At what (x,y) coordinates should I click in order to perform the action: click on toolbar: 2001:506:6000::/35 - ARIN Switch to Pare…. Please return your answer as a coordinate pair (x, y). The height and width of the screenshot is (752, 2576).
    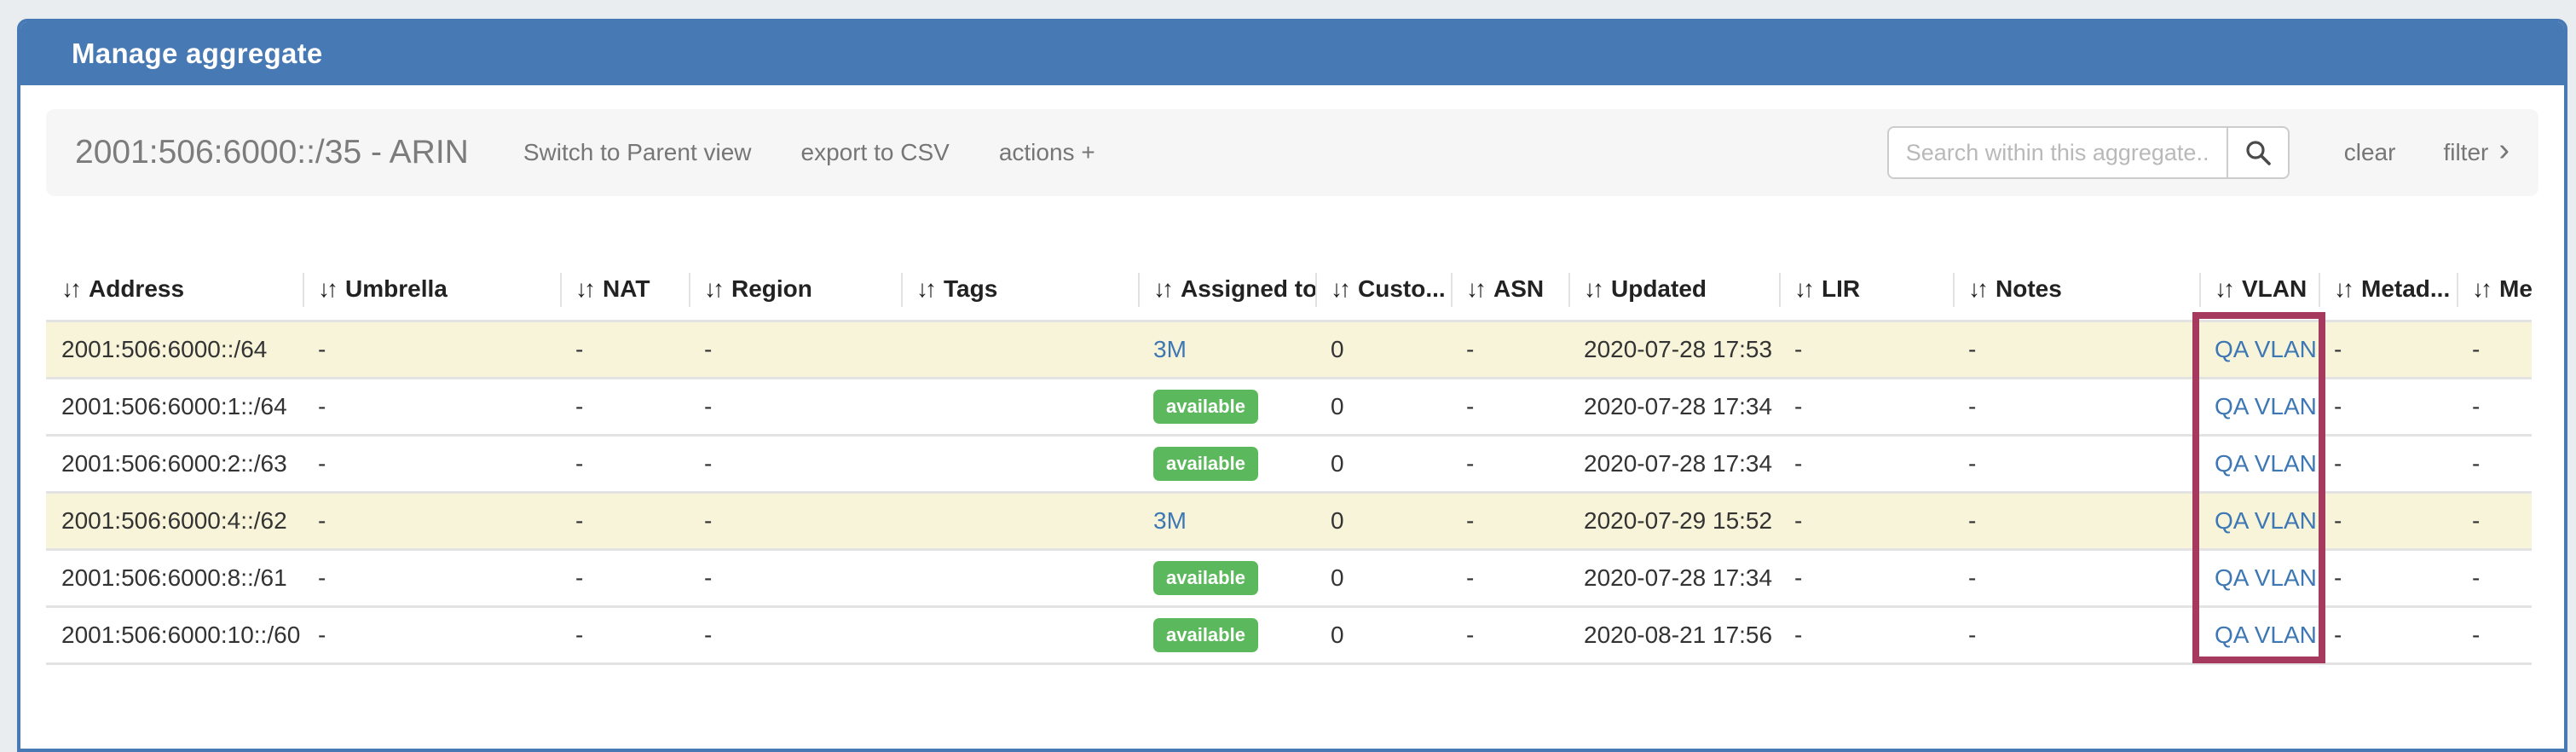
    Looking at the image, I should click on (1292, 152).